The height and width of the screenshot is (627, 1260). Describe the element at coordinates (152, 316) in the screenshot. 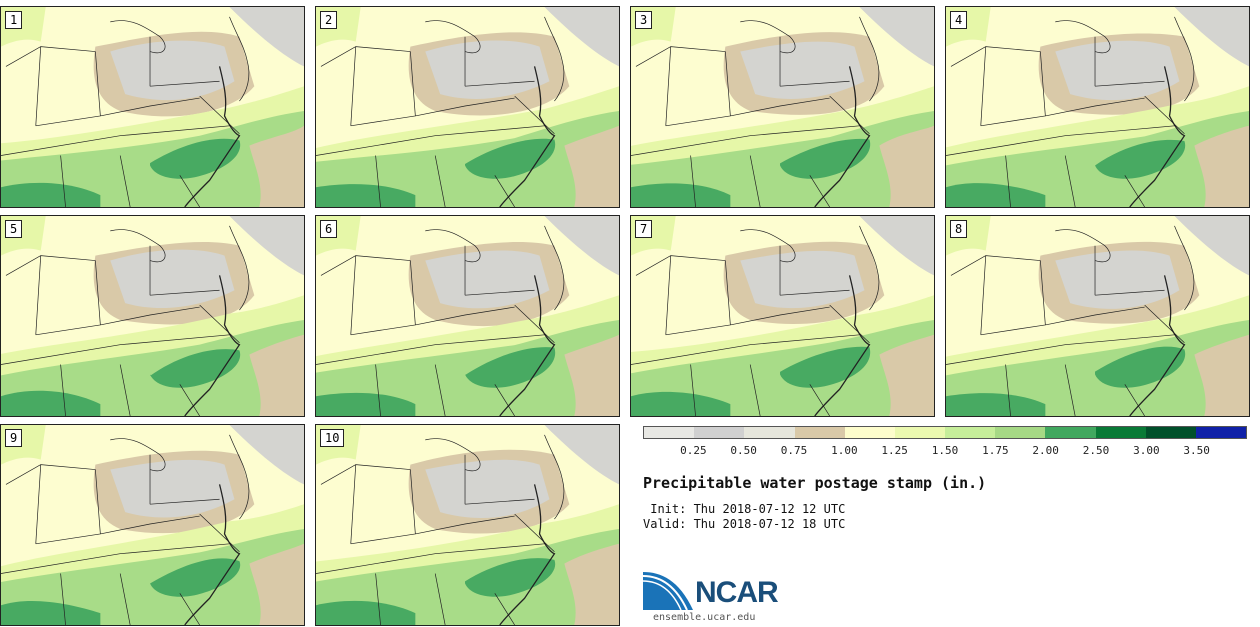

I see `postage-stamp-map: 5` at that location.